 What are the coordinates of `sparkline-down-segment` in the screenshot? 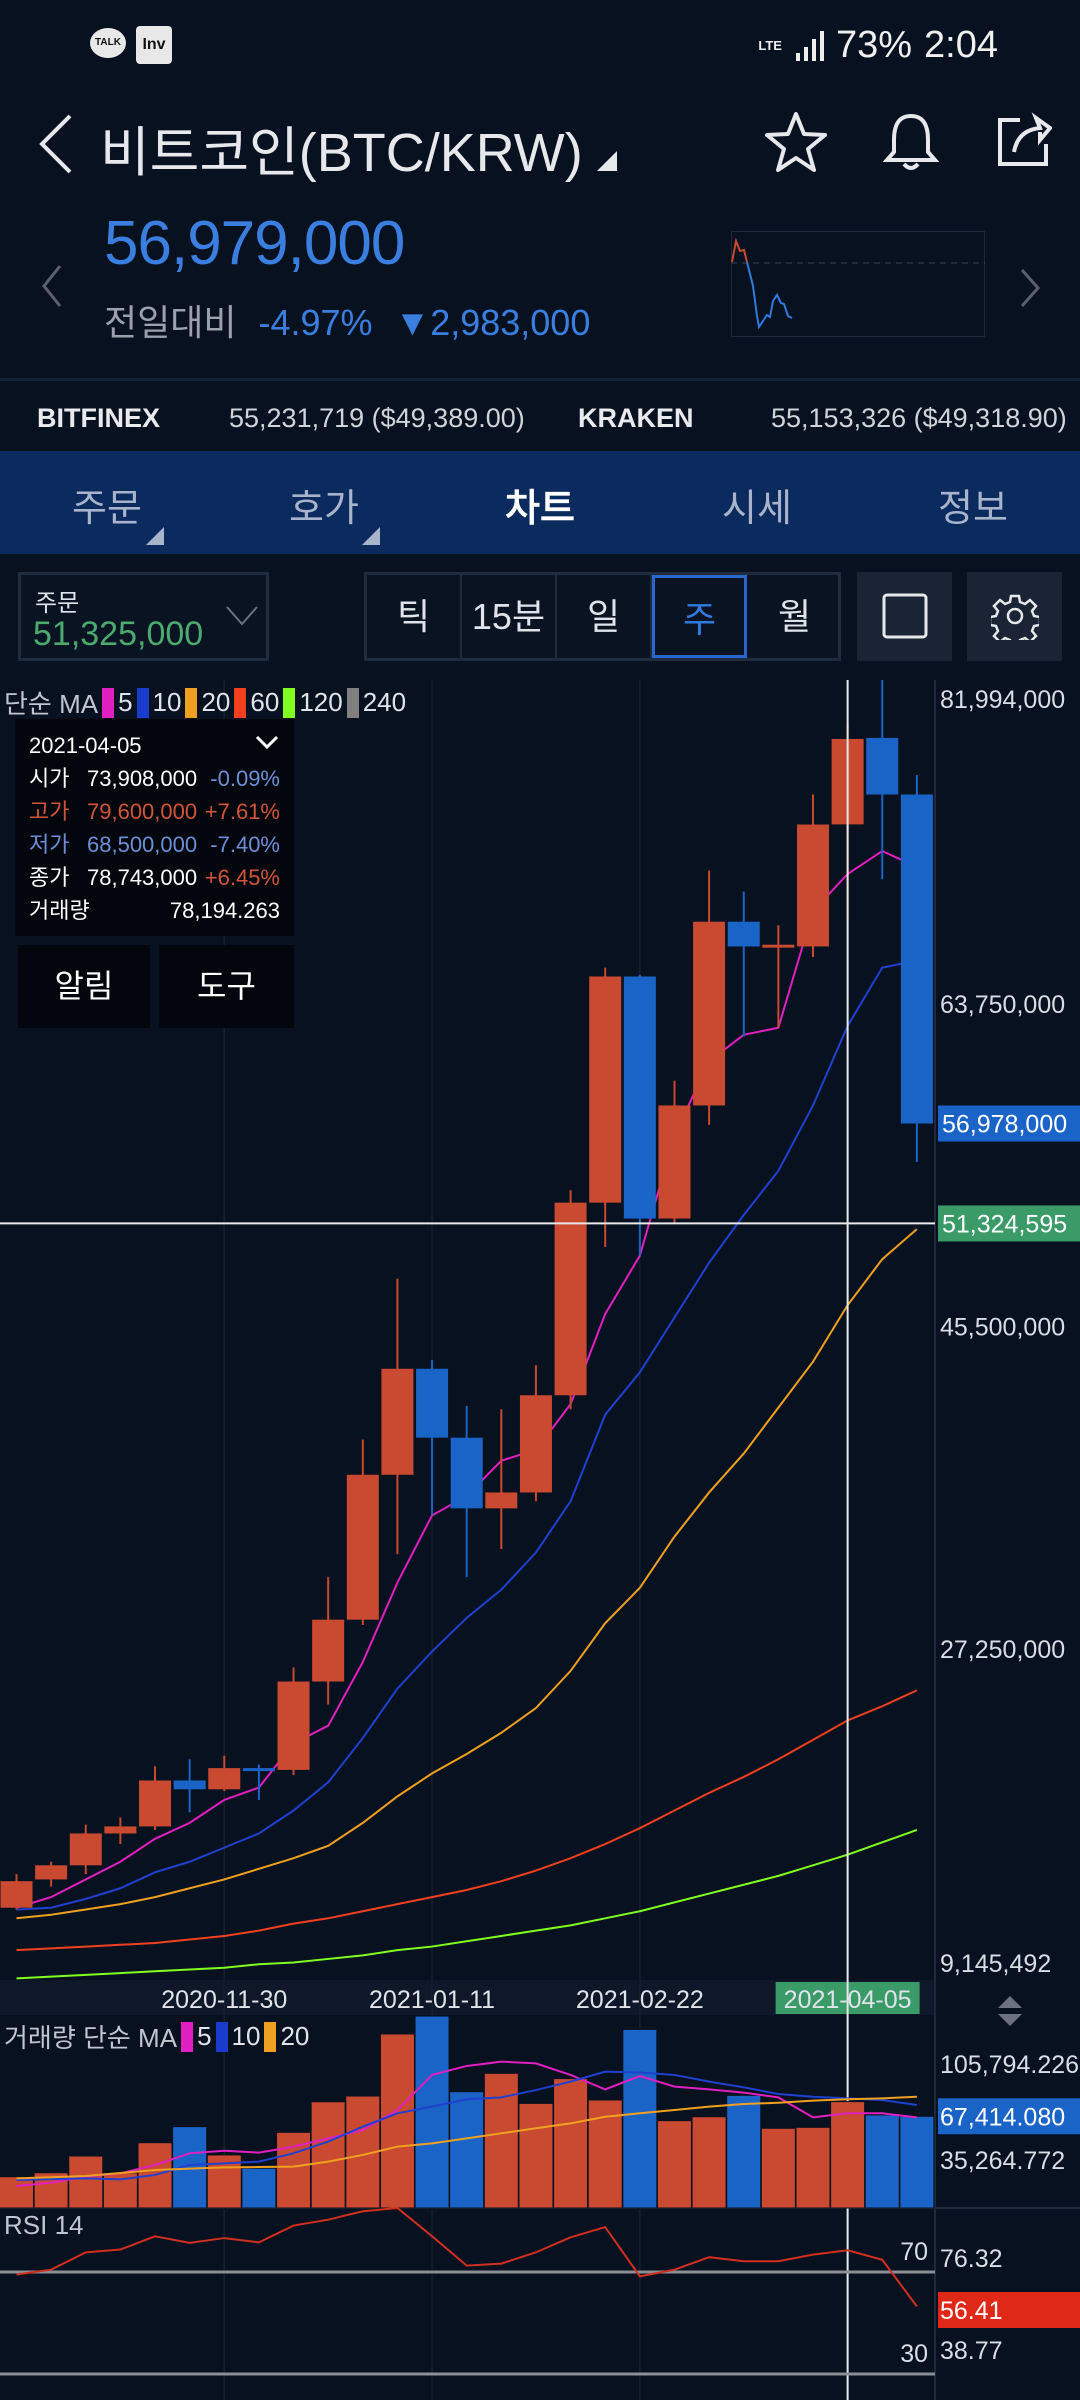 It's located at (769, 295).